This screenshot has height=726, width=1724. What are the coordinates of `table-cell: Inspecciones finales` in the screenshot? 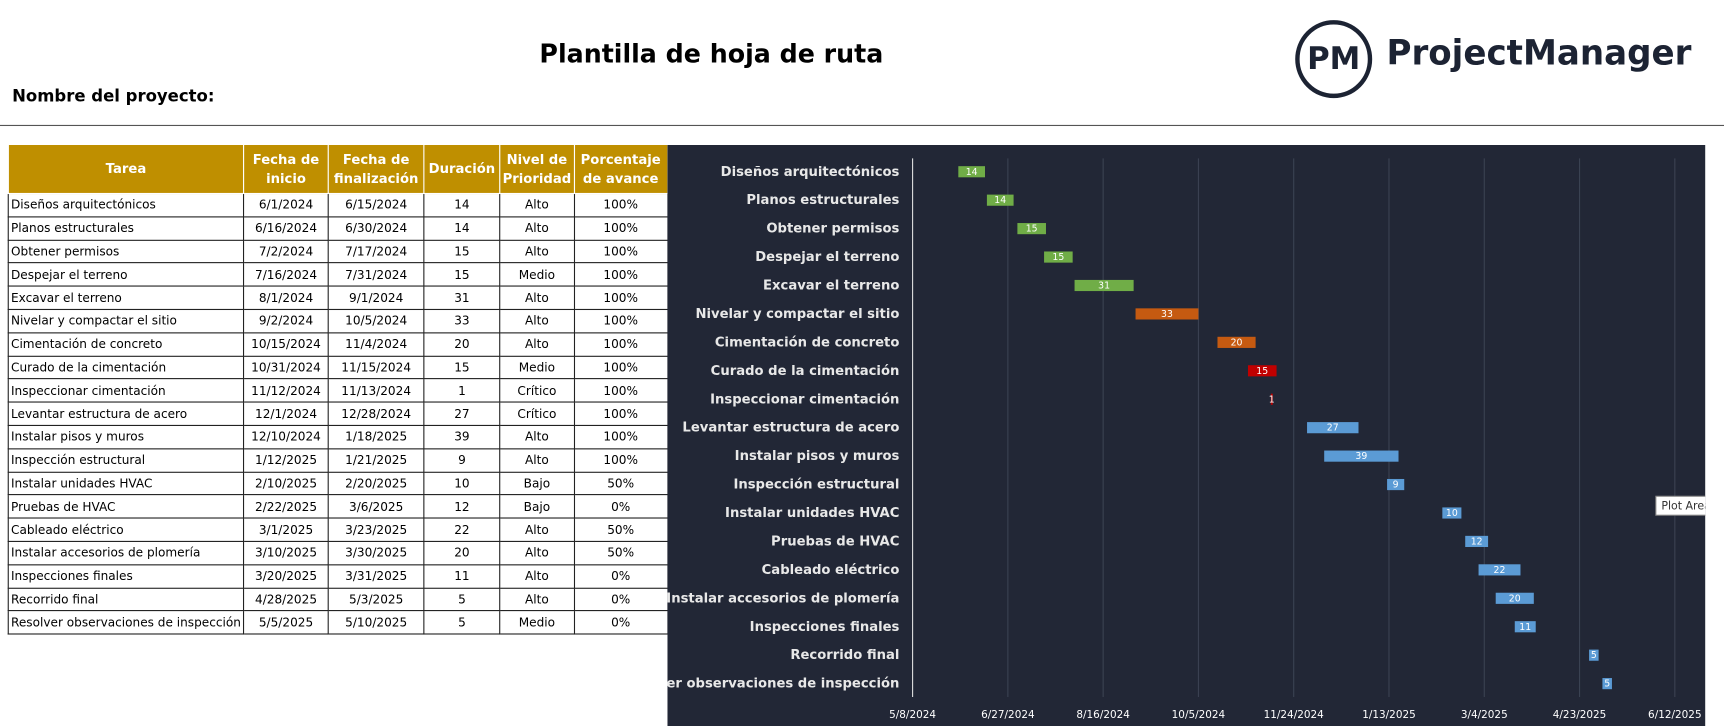 It's located at (126, 576).